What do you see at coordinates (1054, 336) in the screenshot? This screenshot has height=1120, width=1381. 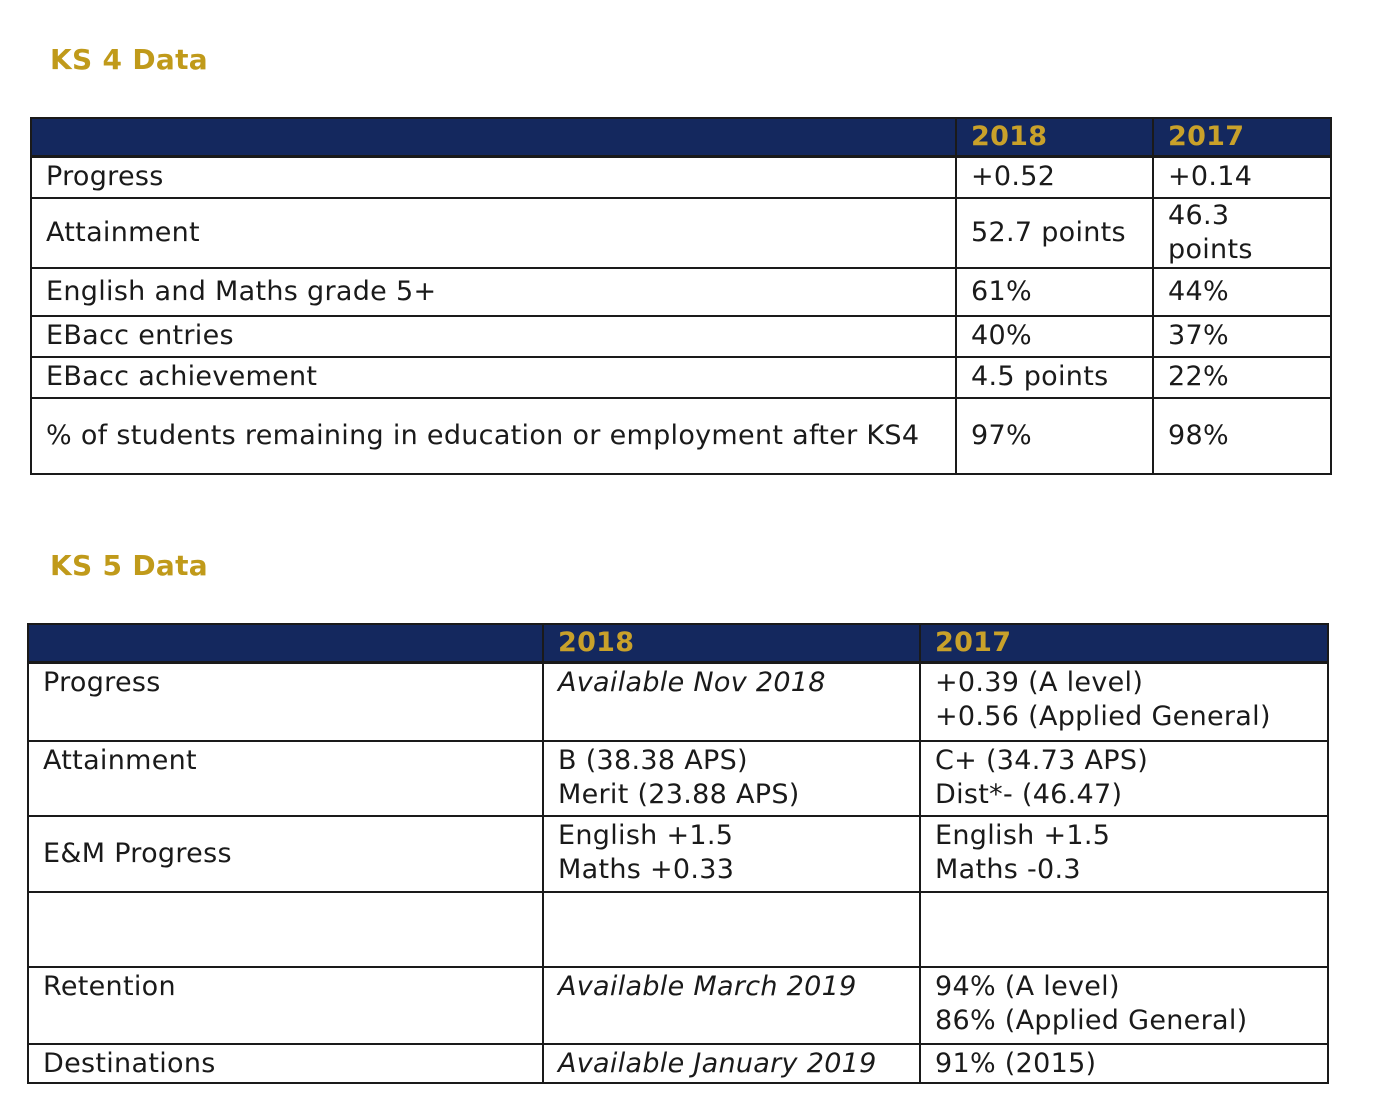 I see `value-2018: 40%` at bounding box center [1054, 336].